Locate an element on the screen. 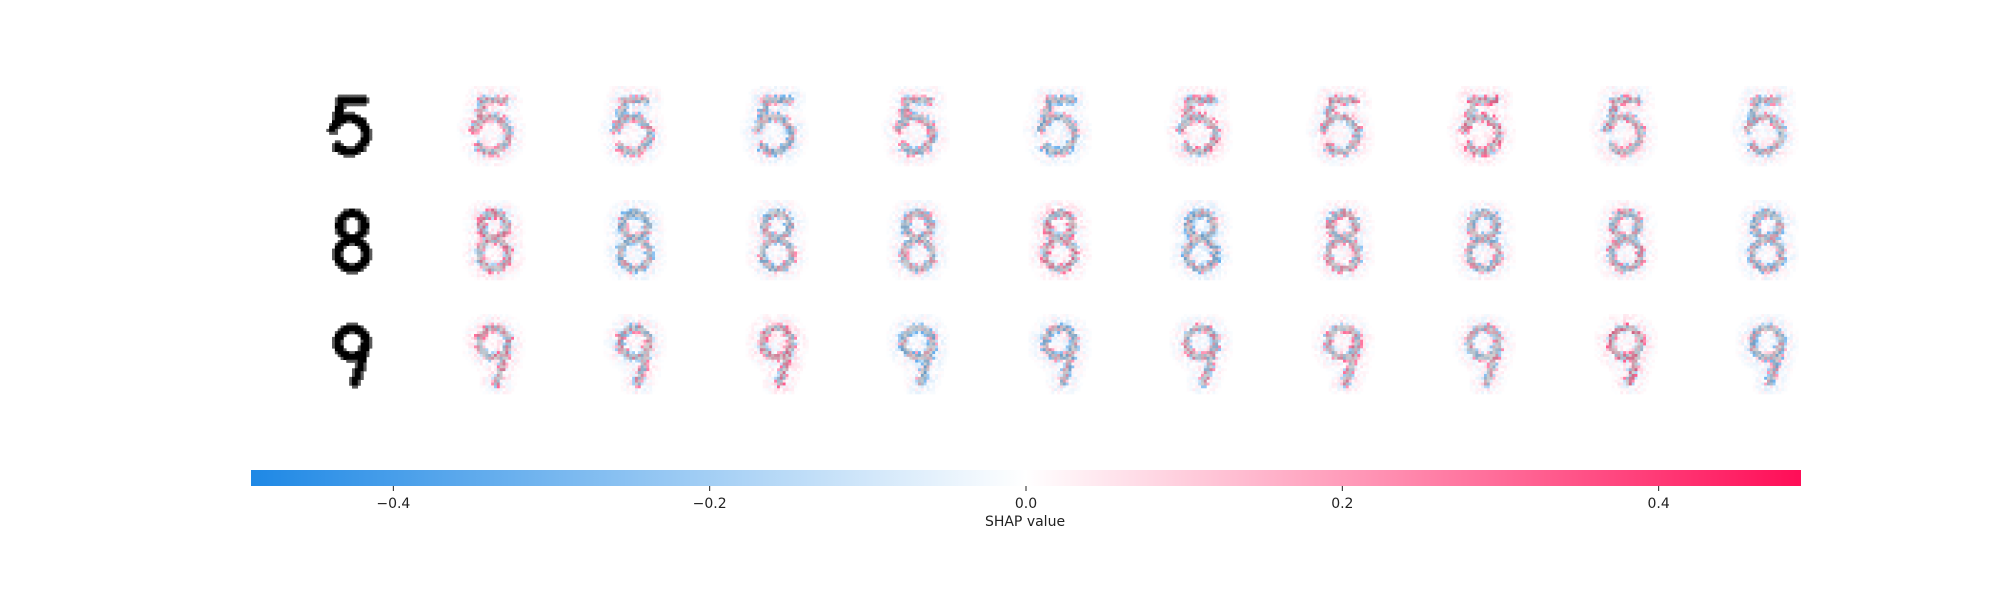 This screenshot has height=606, width=2000. colorbar-tick-label: 0.4 is located at coordinates (1659, 504).